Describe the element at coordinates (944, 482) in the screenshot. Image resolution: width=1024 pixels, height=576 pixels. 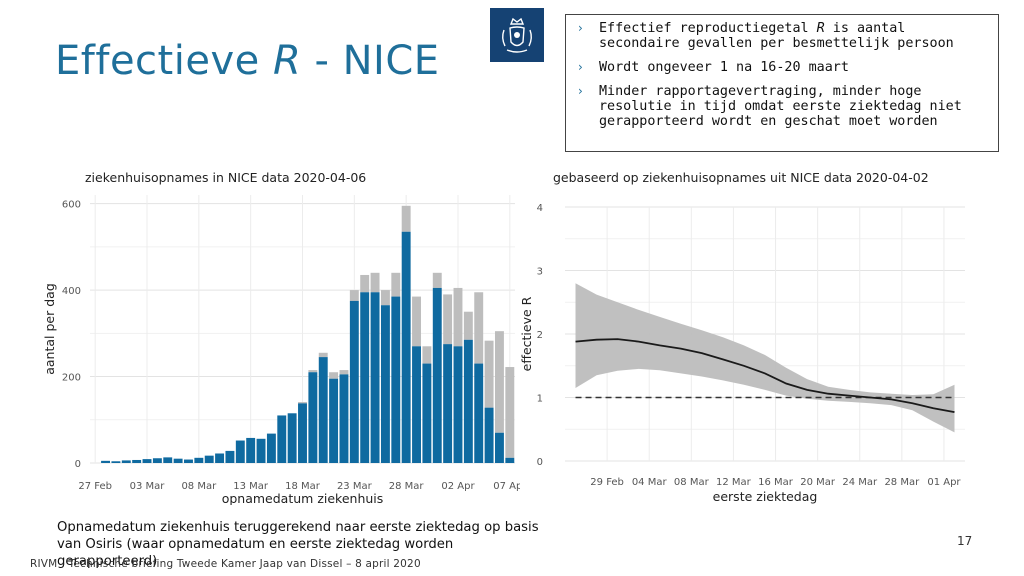
I see `x-tick-label: 01 Apr` at that location.